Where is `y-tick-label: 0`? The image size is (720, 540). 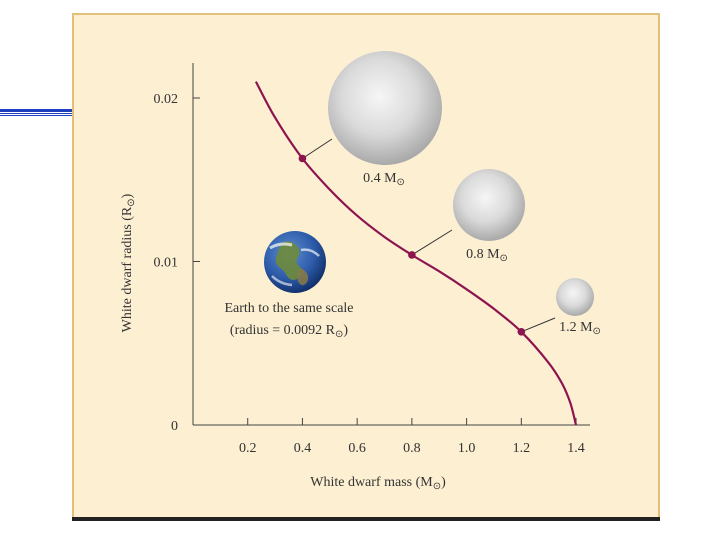
y-tick-label: 0 is located at coordinates (174, 426).